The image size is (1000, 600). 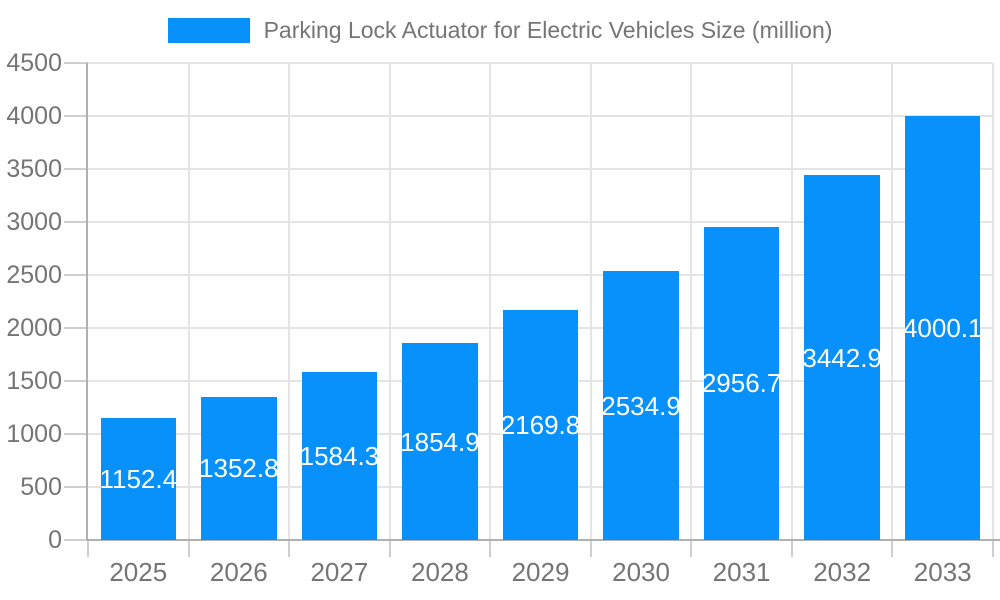 I want to click on bar-value-label: 3442.9, so click(x=842, y=357).